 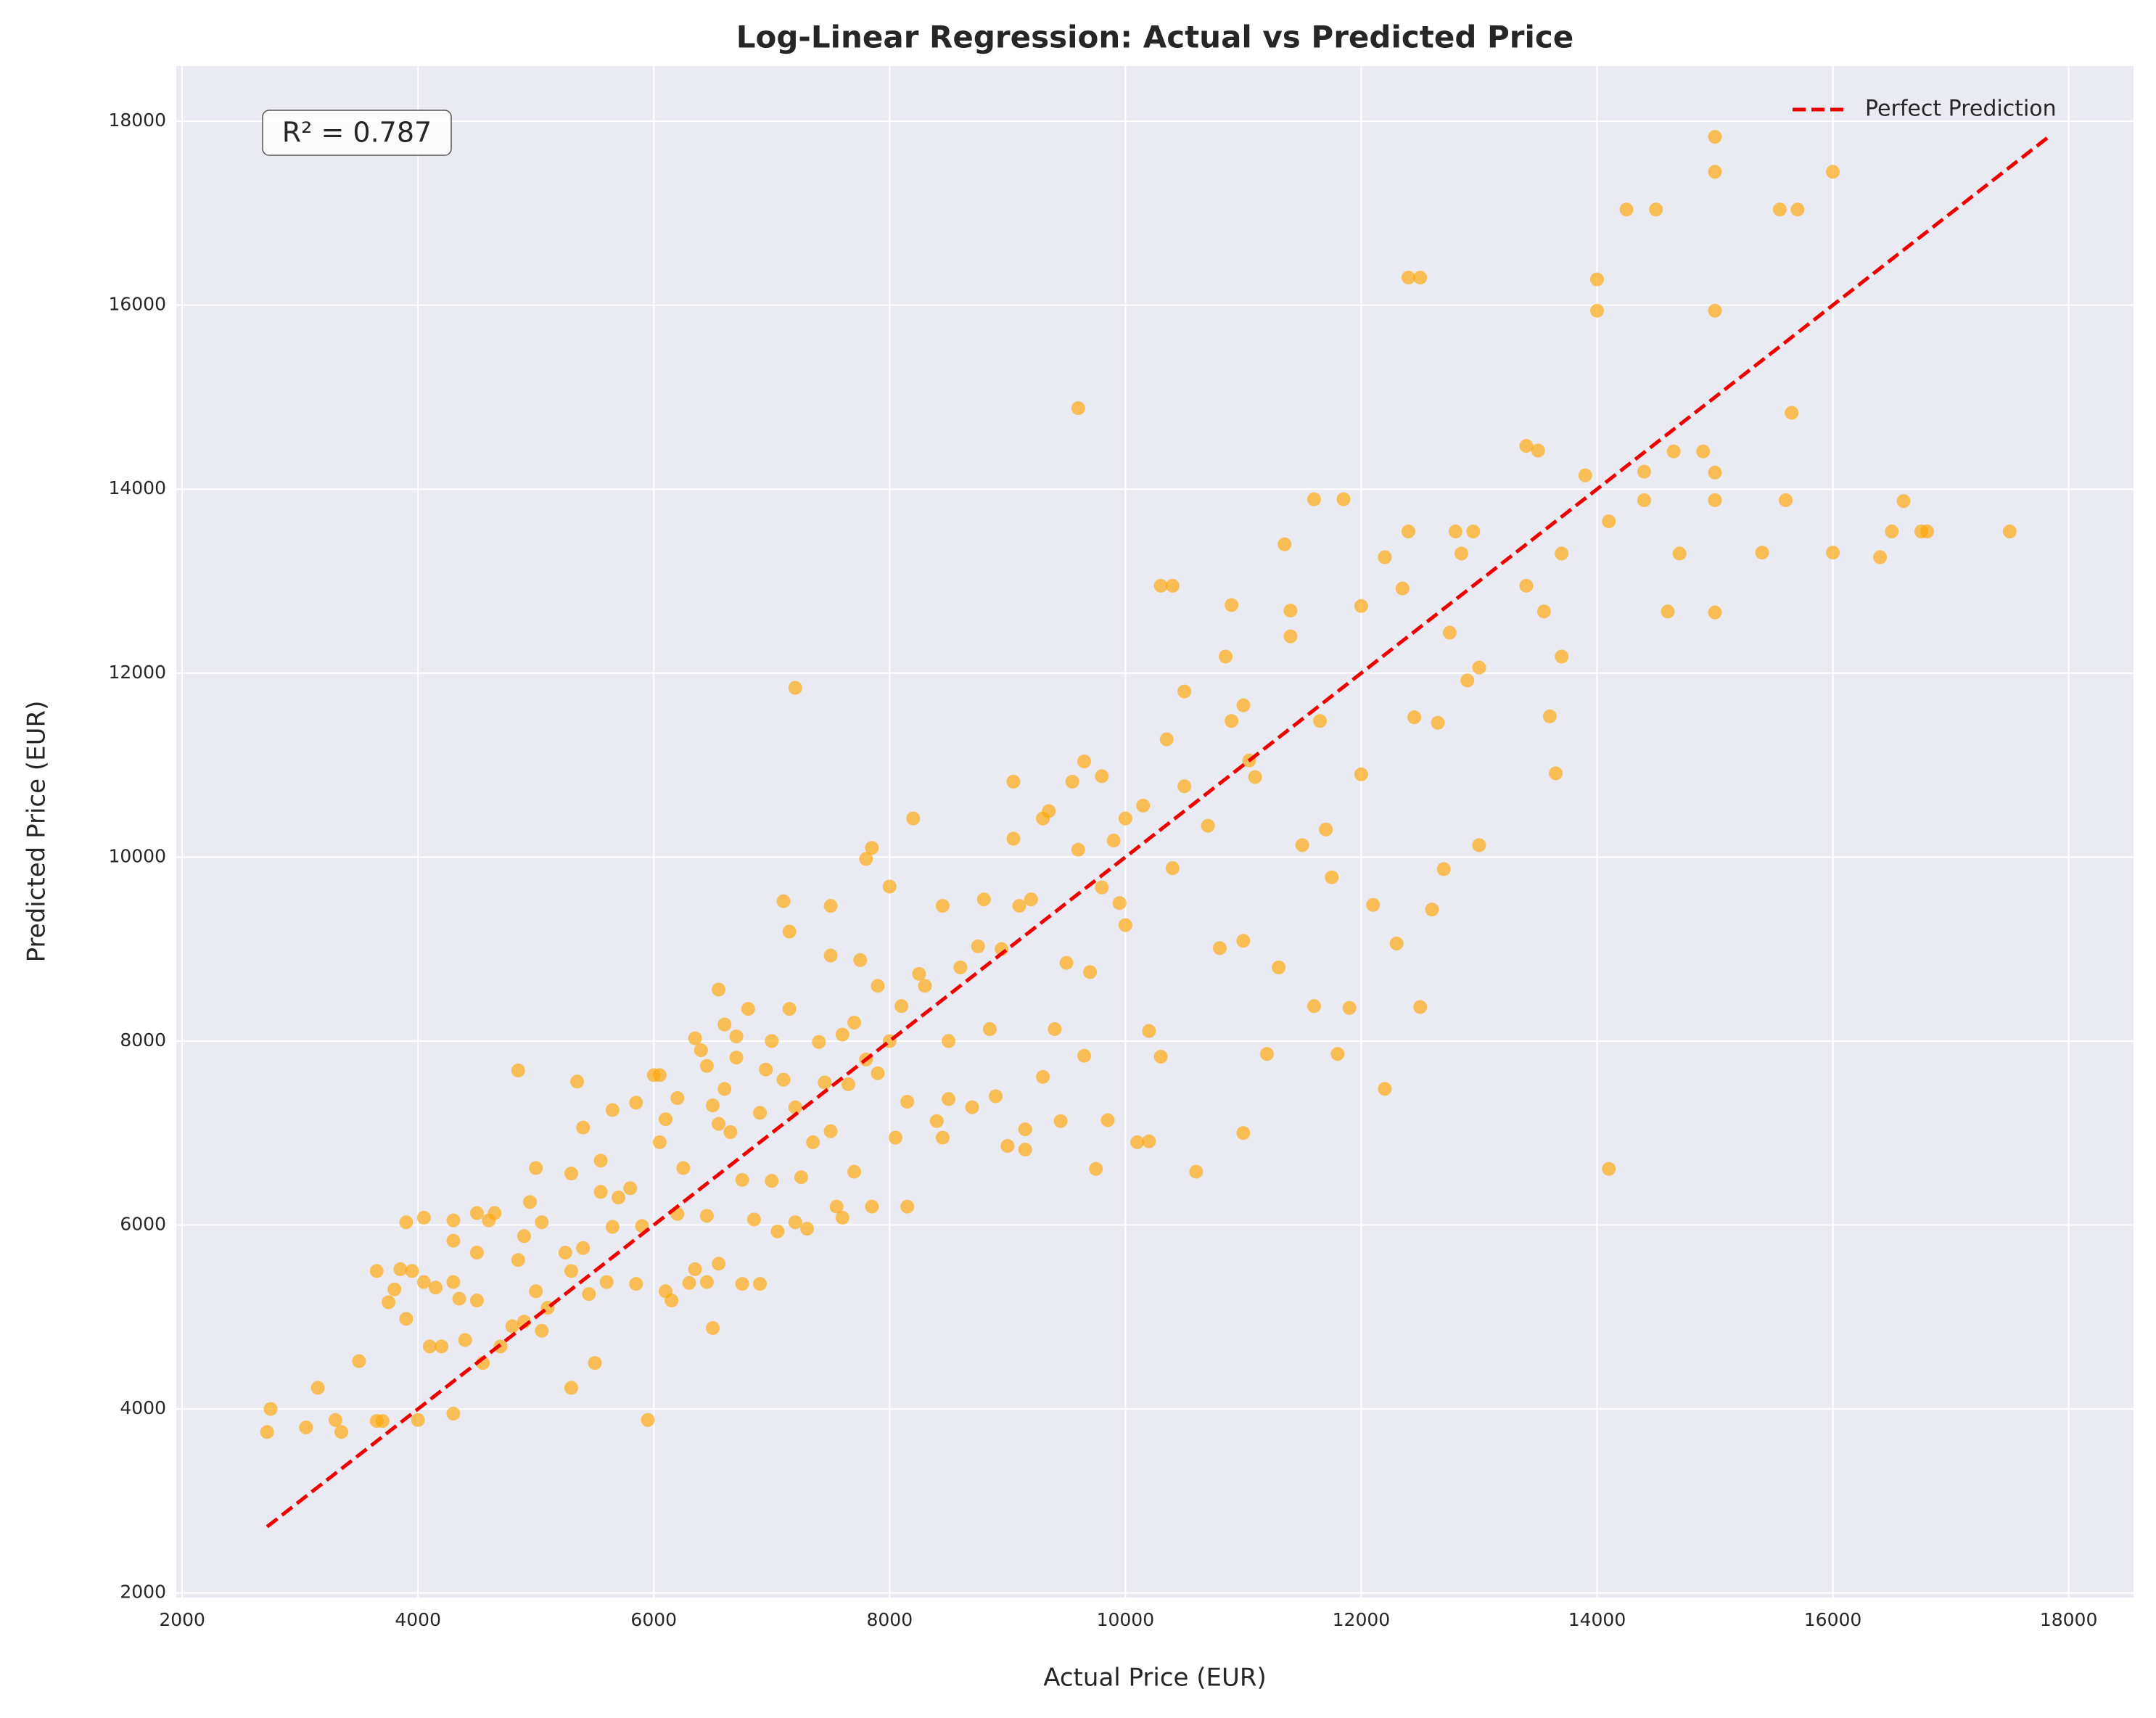 What do you see at coordinates (143, 1592) in the screenshot?
I see `y-tick-label: 2000` at bounding box center [143, 1592].